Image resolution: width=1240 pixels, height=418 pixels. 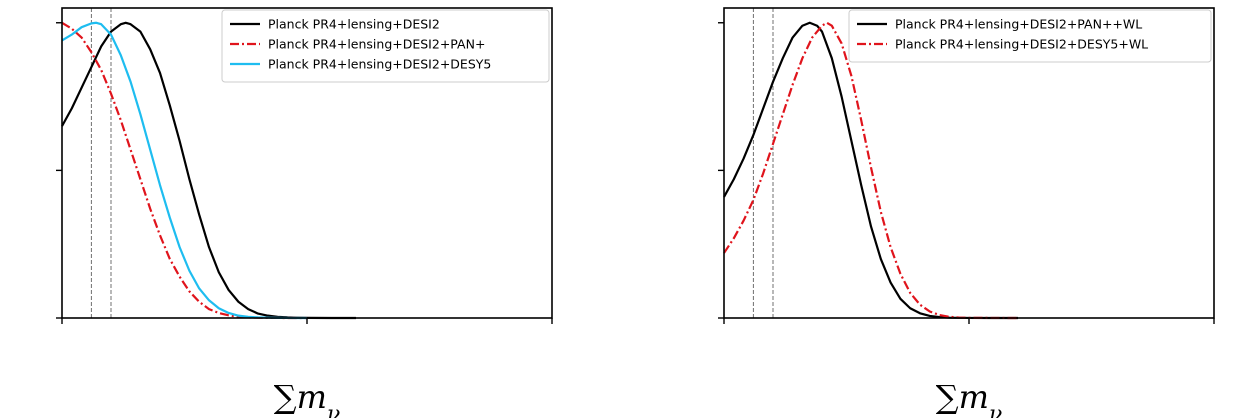 What do you see at coordinates (379, 64) in the screenshot?
I see `legend-entry-label: Planck PR4+lensing+DESI2+DESY5` at bounding box center [379, 64].